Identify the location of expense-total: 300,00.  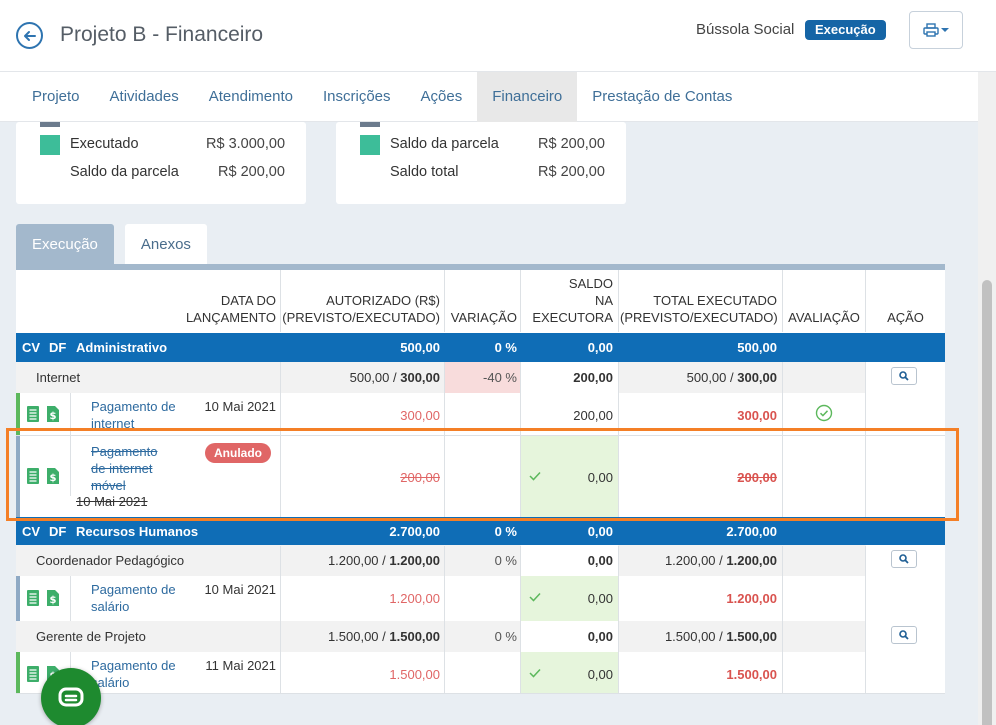
(757, 415).